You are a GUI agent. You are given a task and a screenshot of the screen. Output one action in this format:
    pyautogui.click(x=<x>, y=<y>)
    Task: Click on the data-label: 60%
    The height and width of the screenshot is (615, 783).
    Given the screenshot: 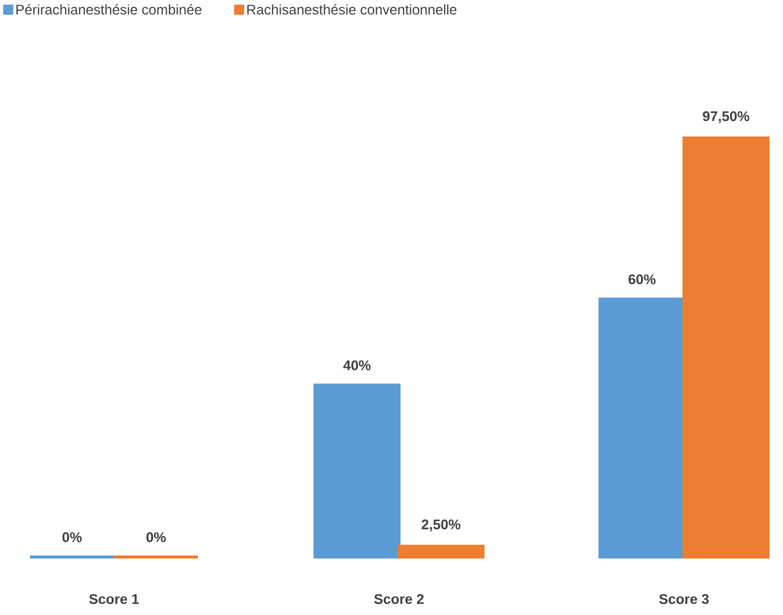 What is the action you would take?
    pyautogui.click(x=642, y=279)
    